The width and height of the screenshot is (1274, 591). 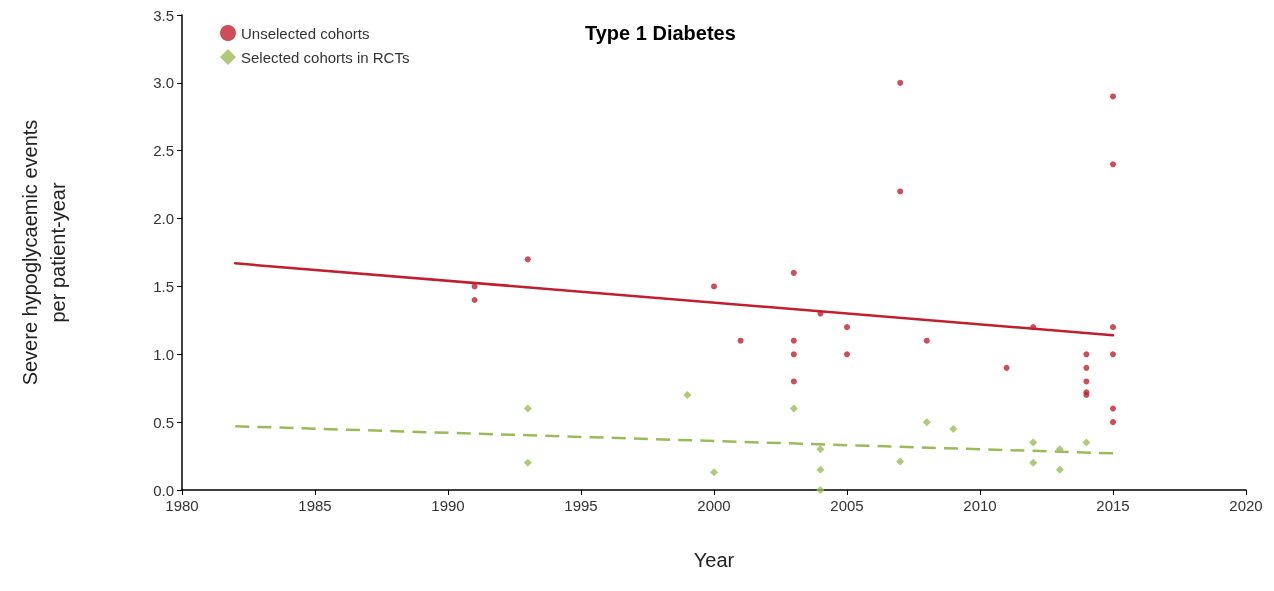 I want to click on y-tick-label: 0.0, so click(x=163, y=490).